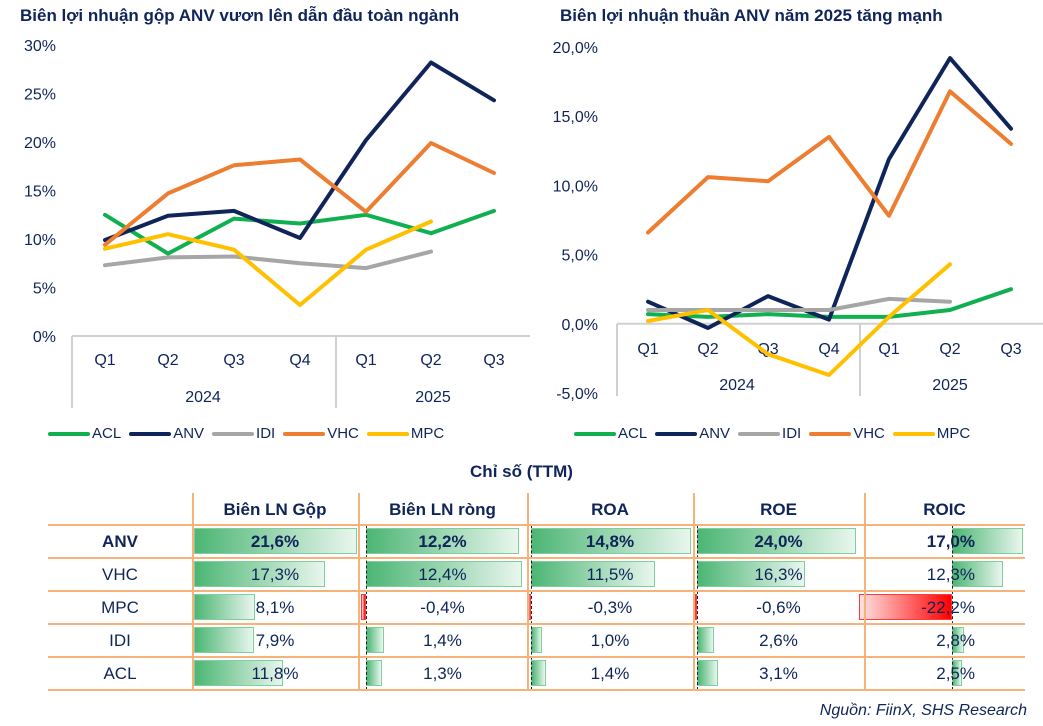 Image resolution: width=1043 pixels, height=726 pixels. What do you see at coordinates (536, 607) in the screenshot?
I see `table-row: MPC 8,1% -0,4% -0,3% -0,6% -22,2%` at bounding box center [536, 607].